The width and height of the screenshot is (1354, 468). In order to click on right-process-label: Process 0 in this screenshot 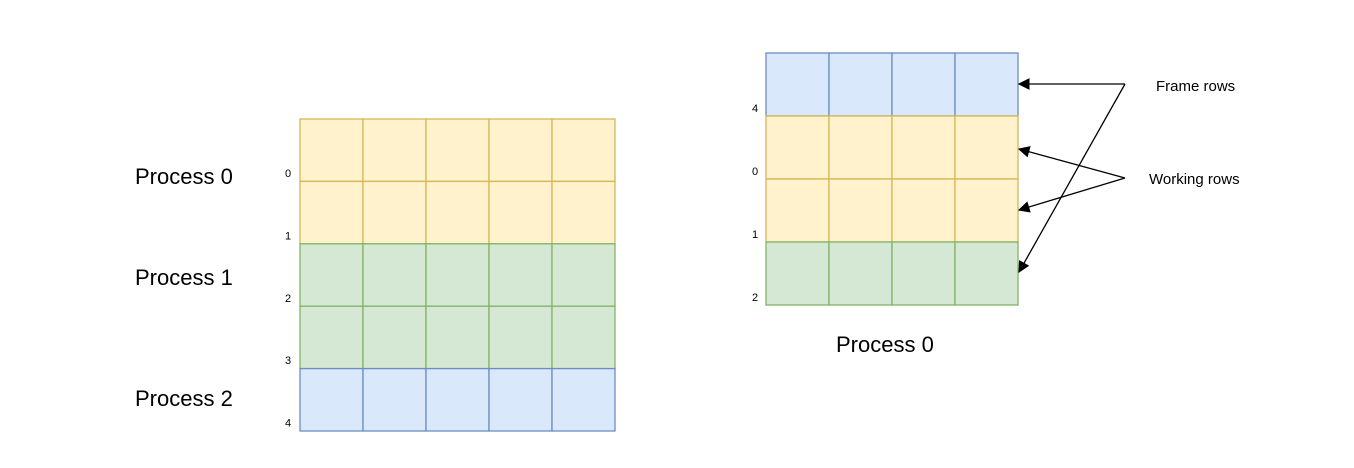, I will do `click(885, 344)`.